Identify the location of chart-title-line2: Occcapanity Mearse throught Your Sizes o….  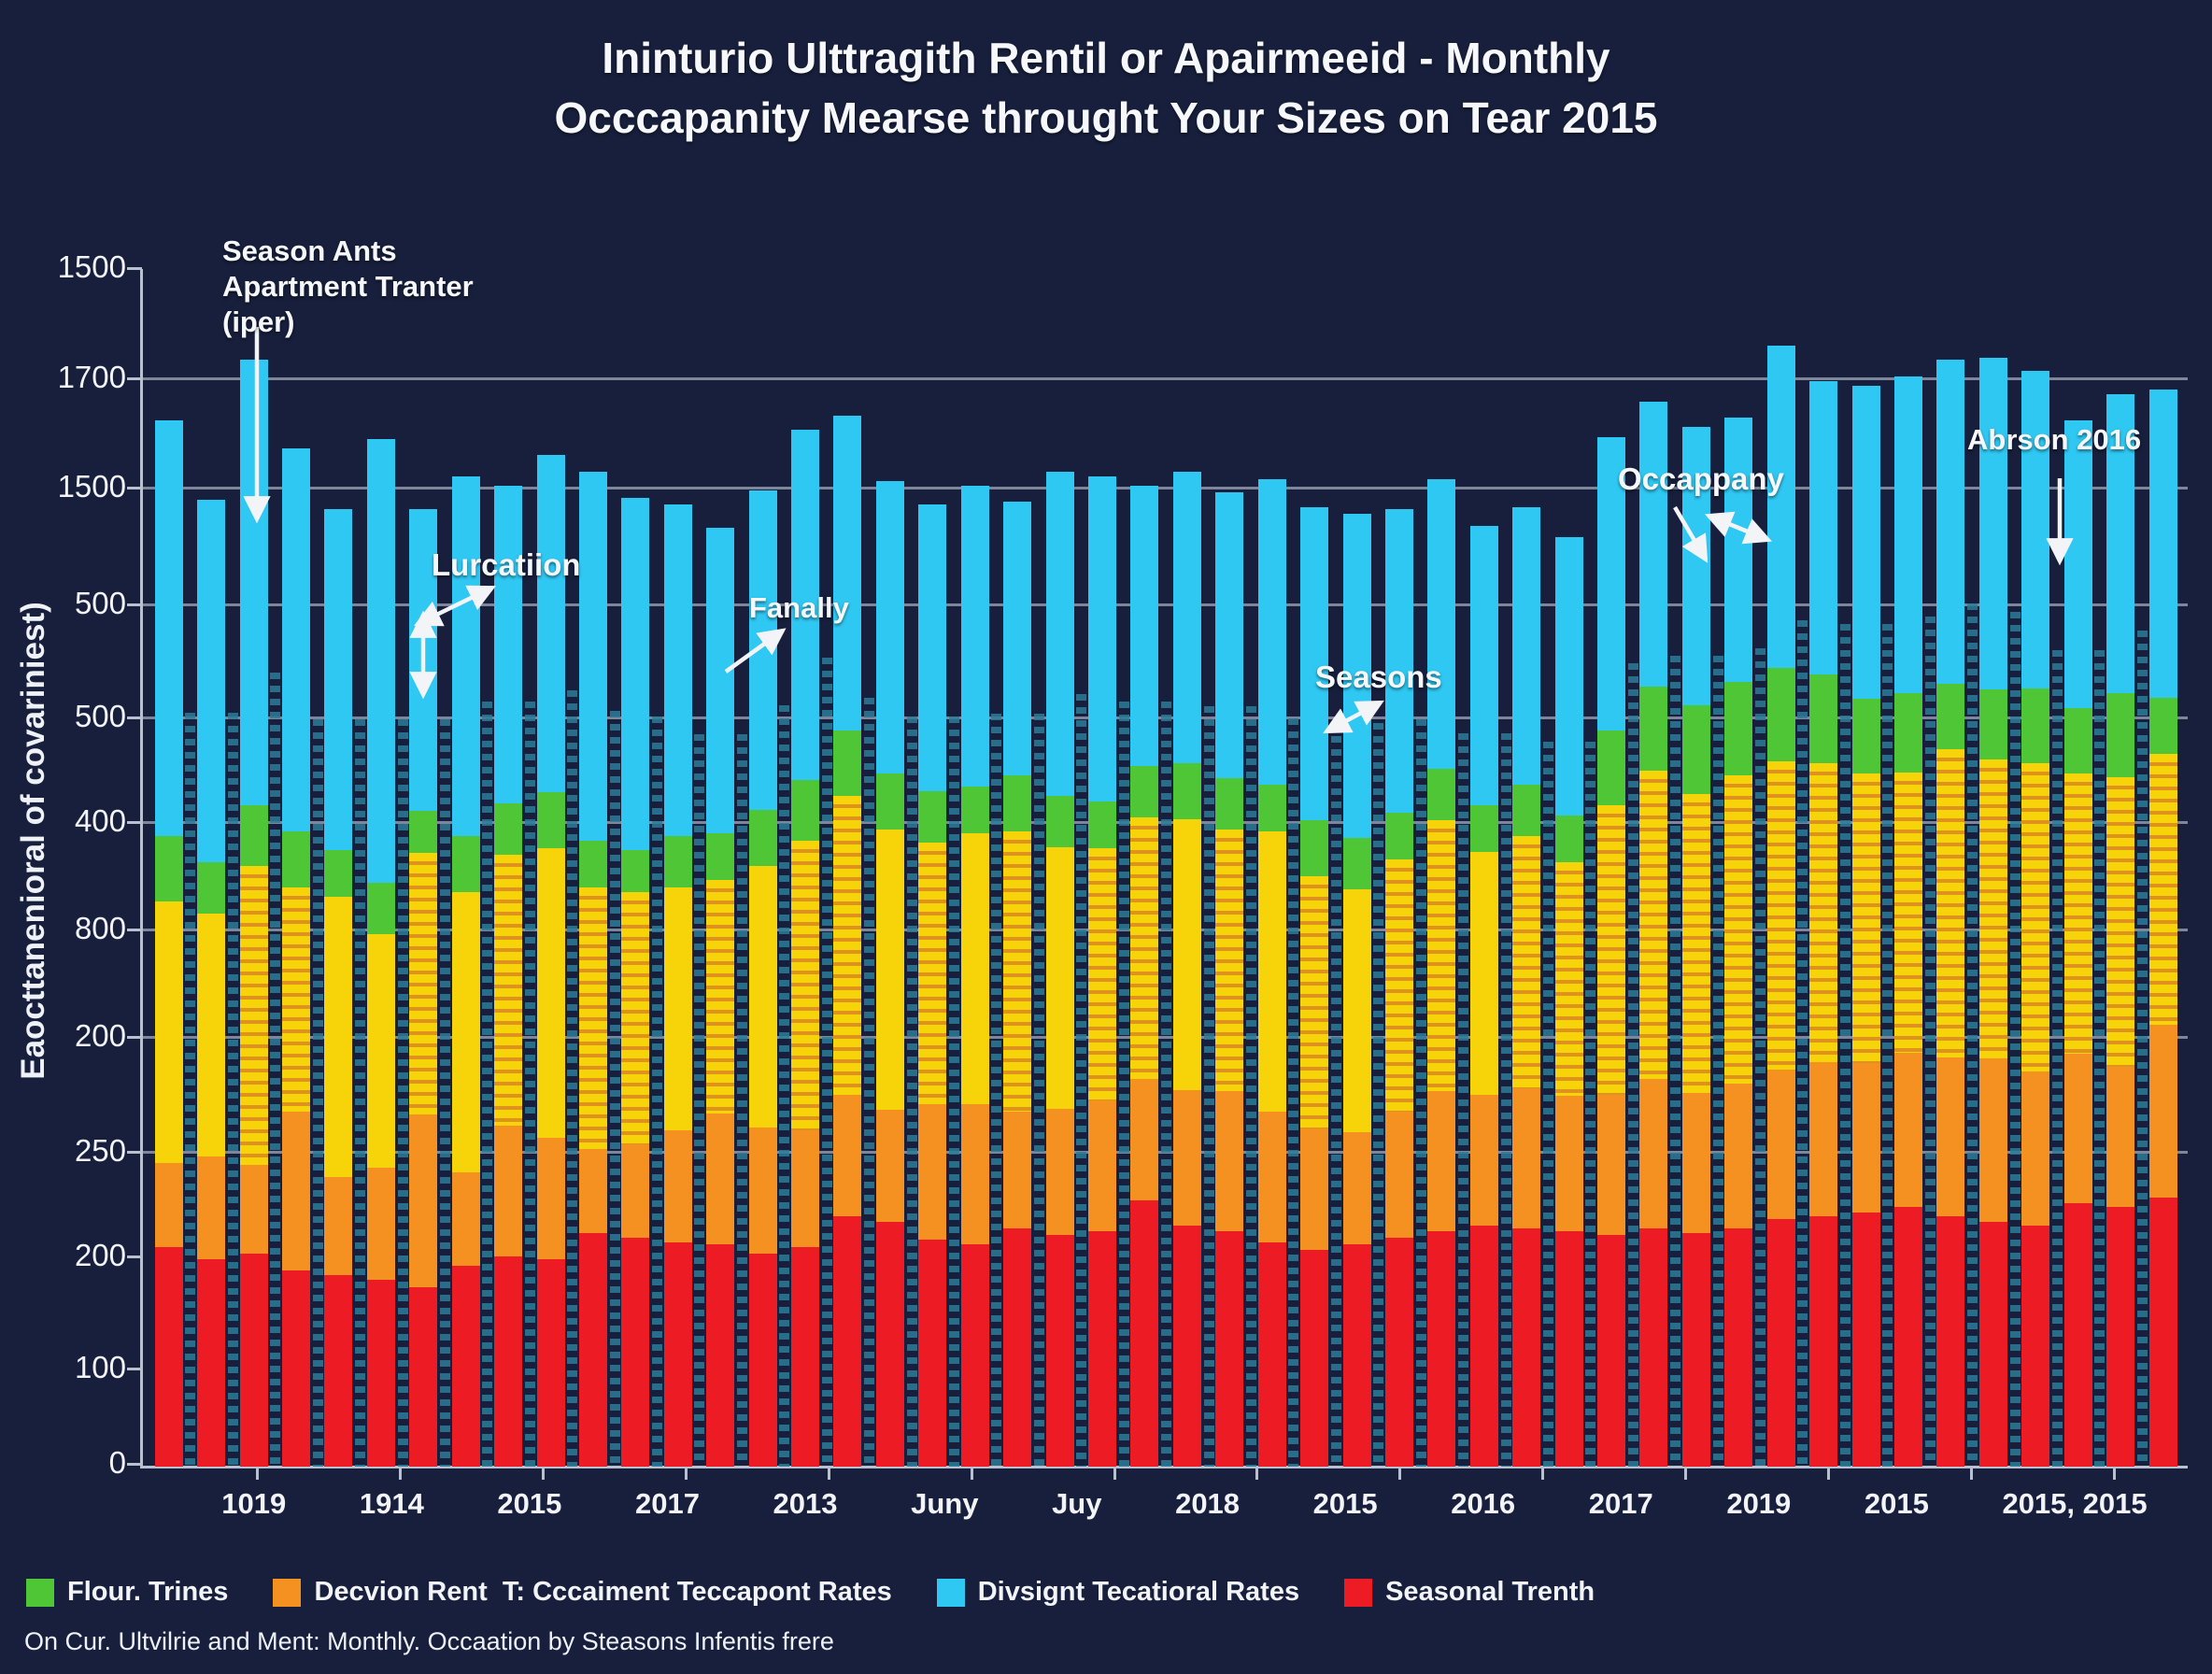
(1106, 117).